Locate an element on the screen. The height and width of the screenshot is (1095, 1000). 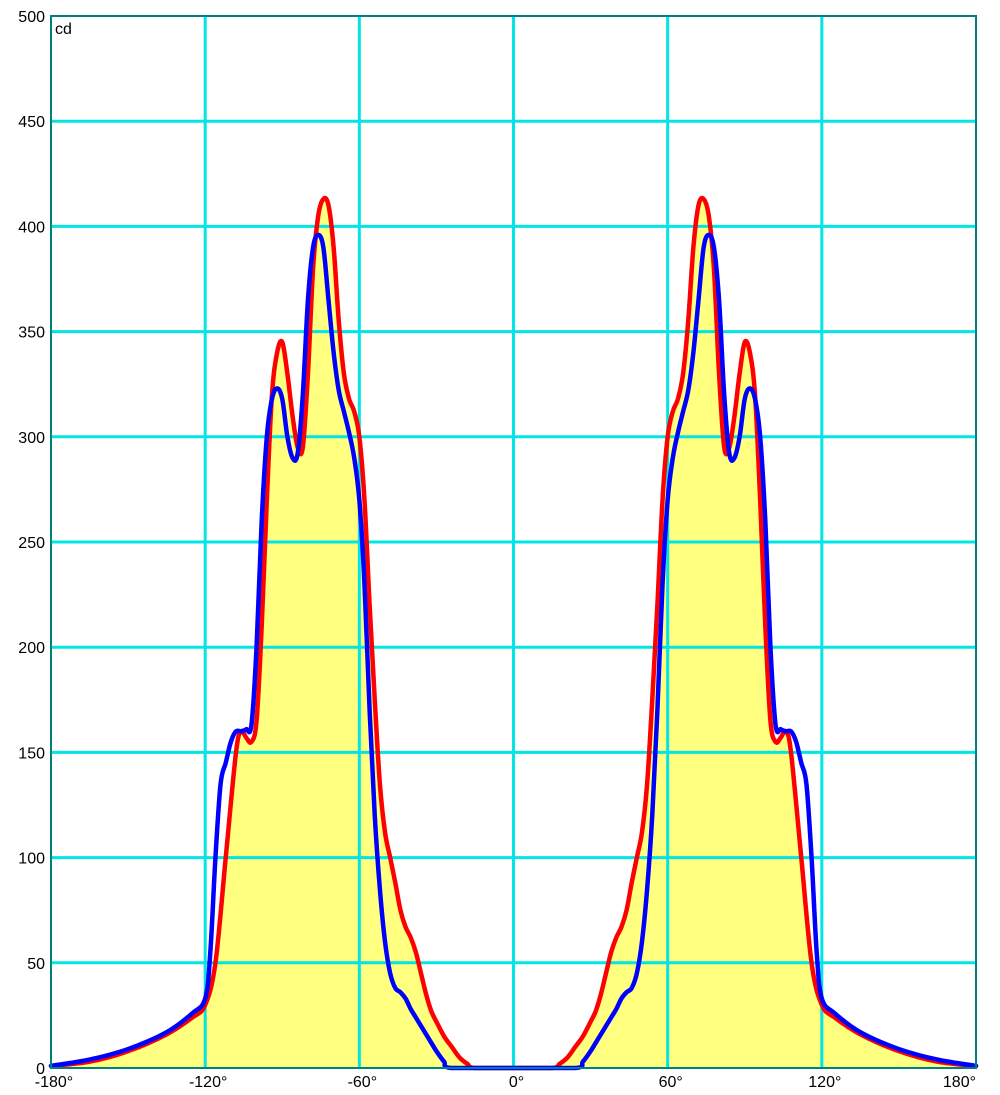
x-tick-label: 0° is located at coordinates (516, 1082).